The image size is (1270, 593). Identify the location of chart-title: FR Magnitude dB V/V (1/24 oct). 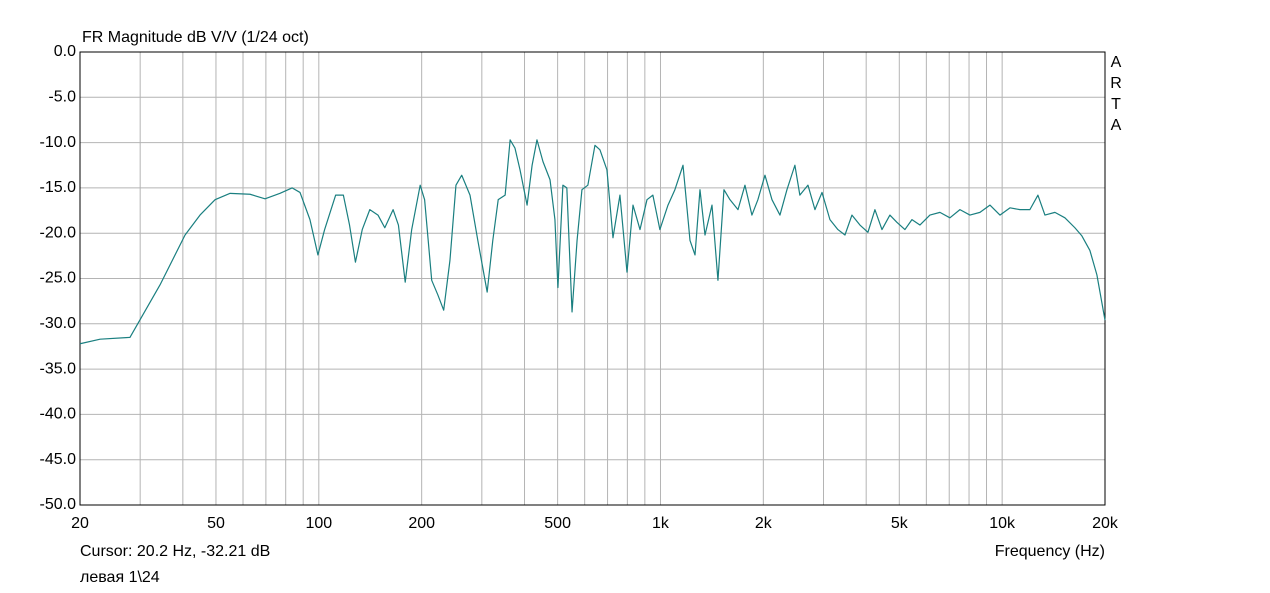
(195, 37).